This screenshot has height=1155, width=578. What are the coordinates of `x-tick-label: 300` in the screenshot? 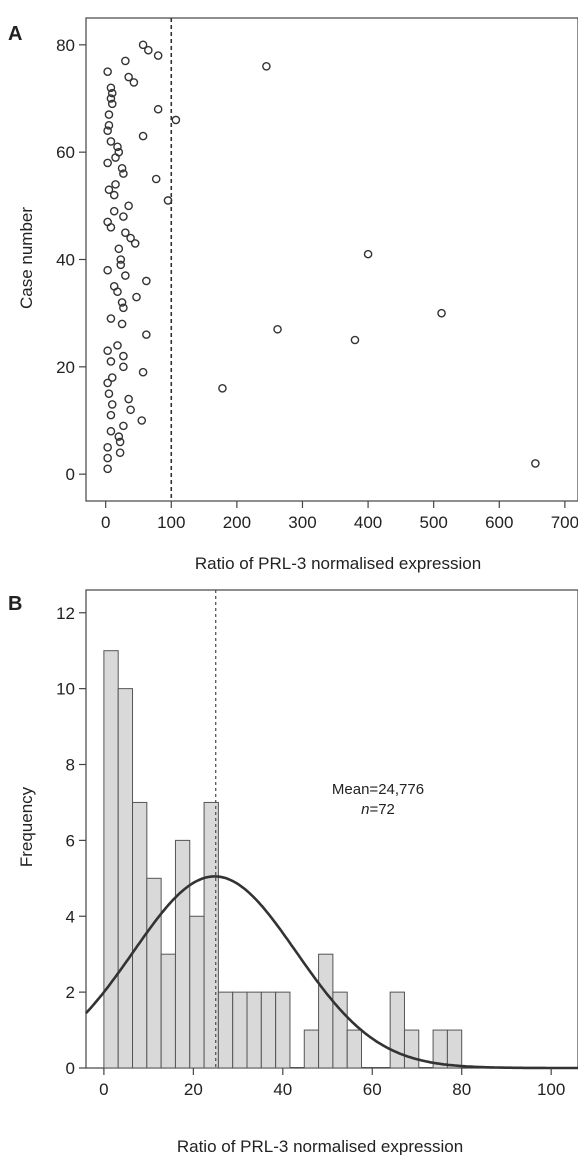 It's located at (302, 522).